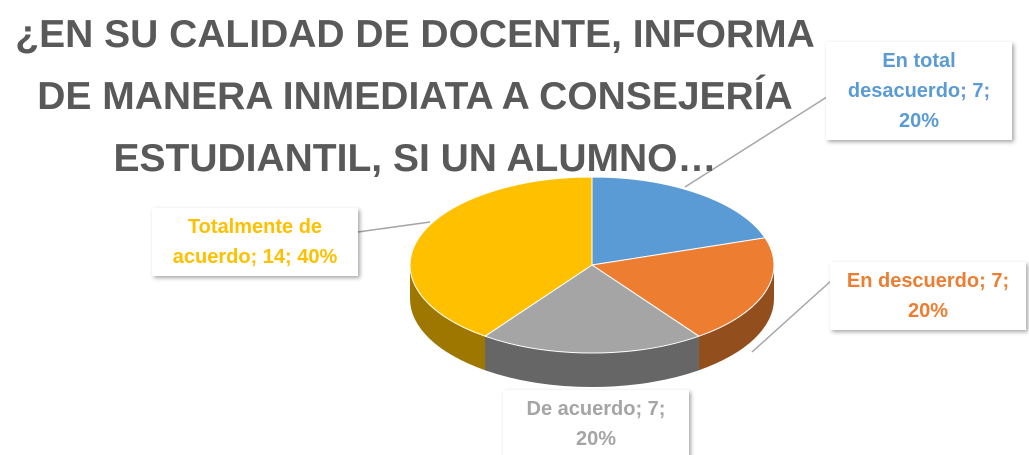  What do you see at coordinates (596, 422) in the screenshot?
I see `data-label: De acuerdo; 7; 20%` at bounding box center [596, 422].